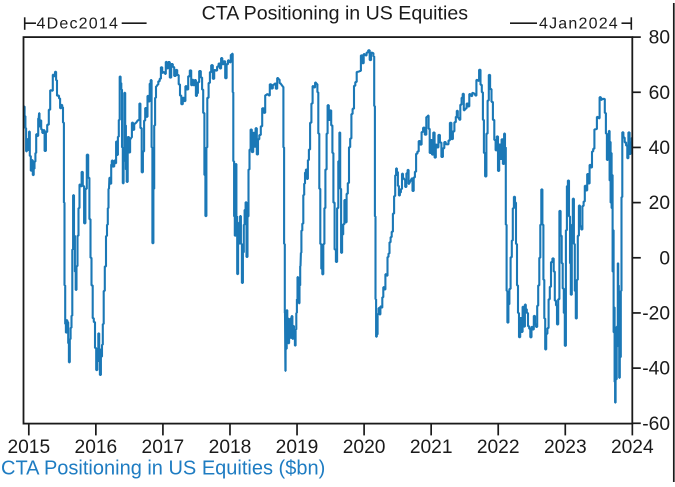 The height and width of the screenshot is (487, 675). Describe the element at coordinates (297, 447) in the screenshot. I see `svg-text: 2019` at that location.